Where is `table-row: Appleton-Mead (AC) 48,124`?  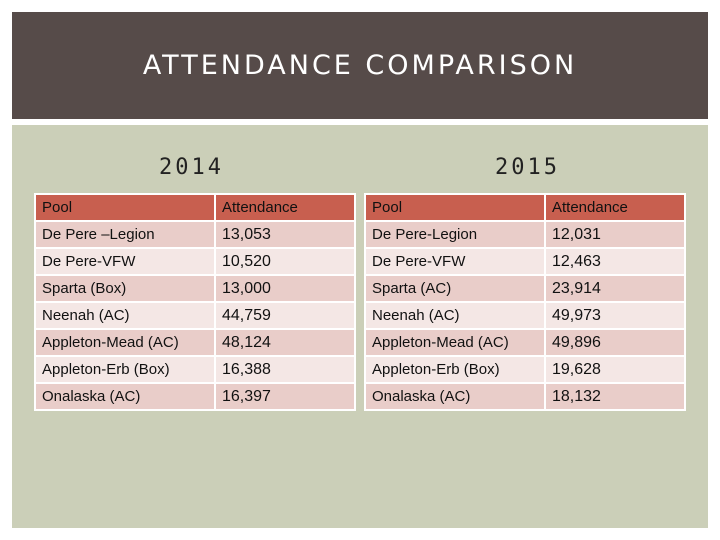 table-row: Appleton-Mead (AC) 48,124 is located at coordinates (195, 342).